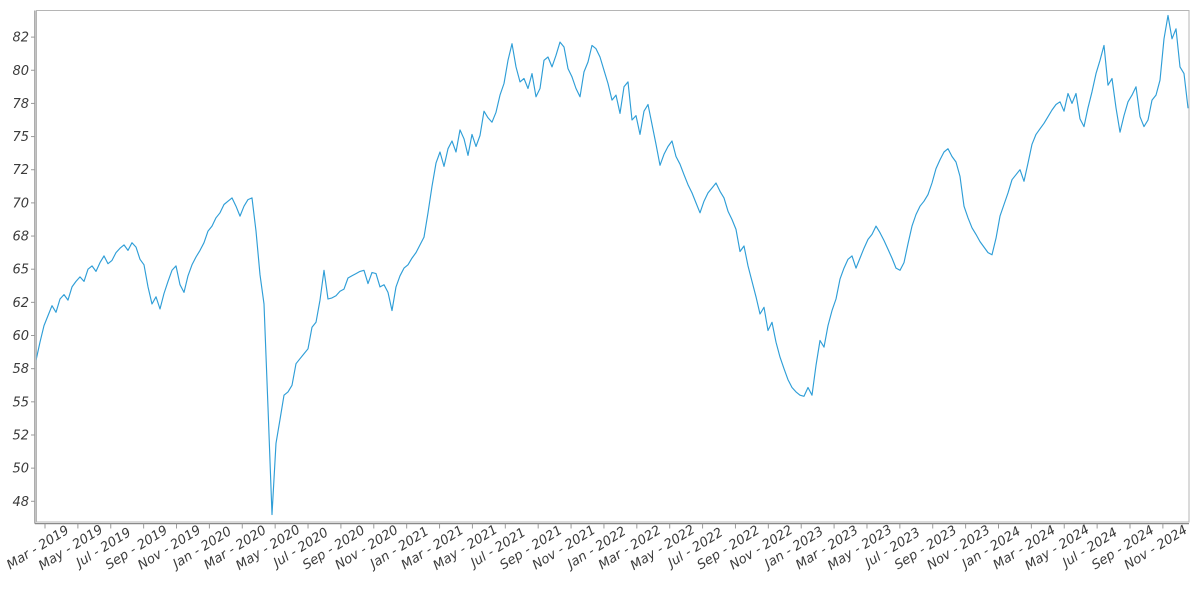 The height and width of the screenshot is (600, 1200). What do you see at coordinates (20, 104) in the screenshot?
I see `y-tick-label: 78` at bounding box center [20, 104].